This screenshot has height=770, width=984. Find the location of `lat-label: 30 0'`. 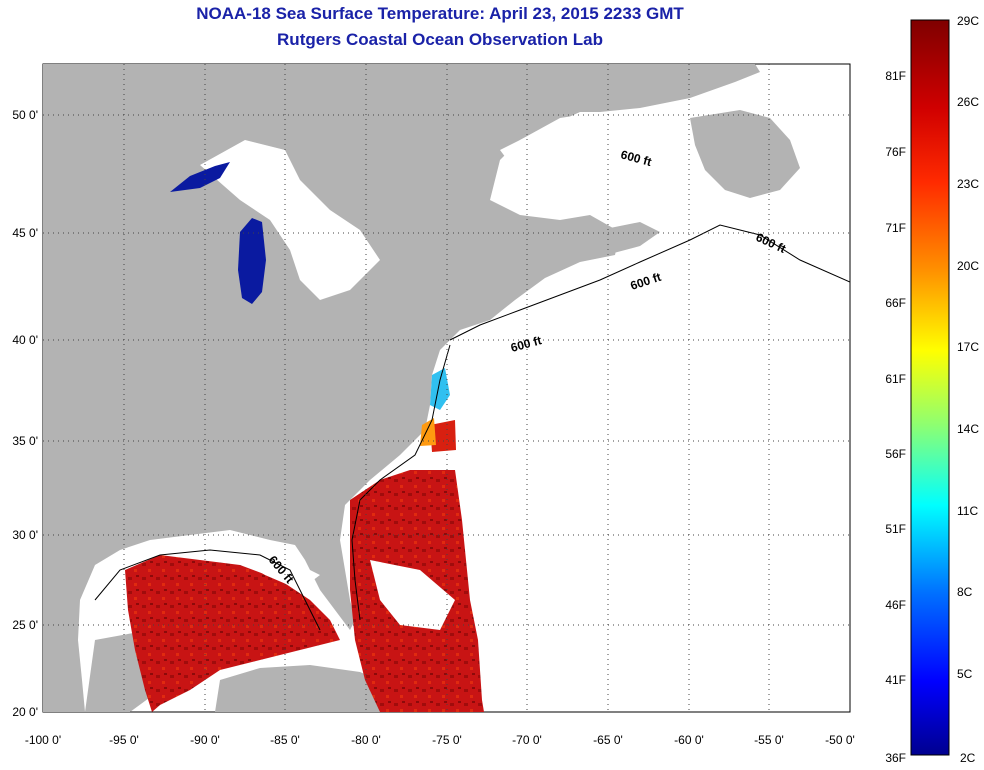

lat-label: 30 0' is located at coordinates (25, 535).